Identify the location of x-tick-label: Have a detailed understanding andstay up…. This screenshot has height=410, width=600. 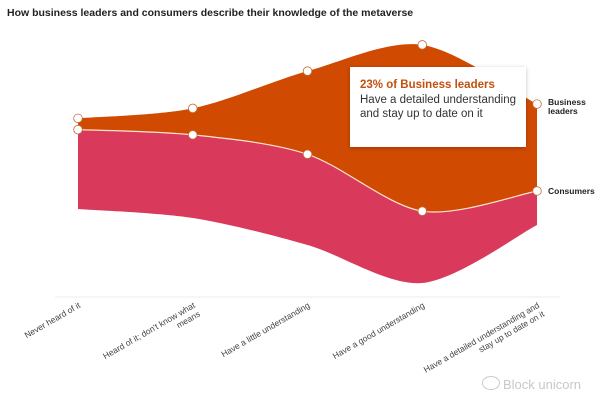
(484, 342).